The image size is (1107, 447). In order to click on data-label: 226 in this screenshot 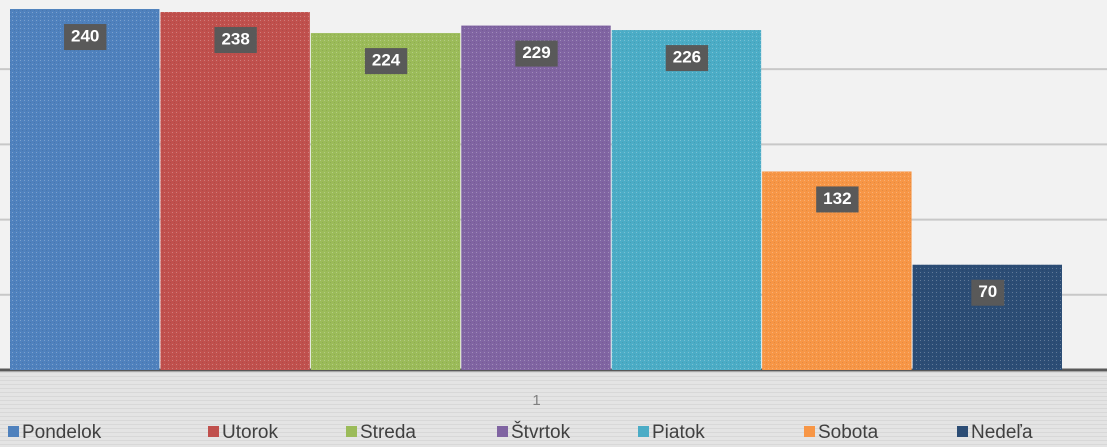, I will do `click(687, 57)`.